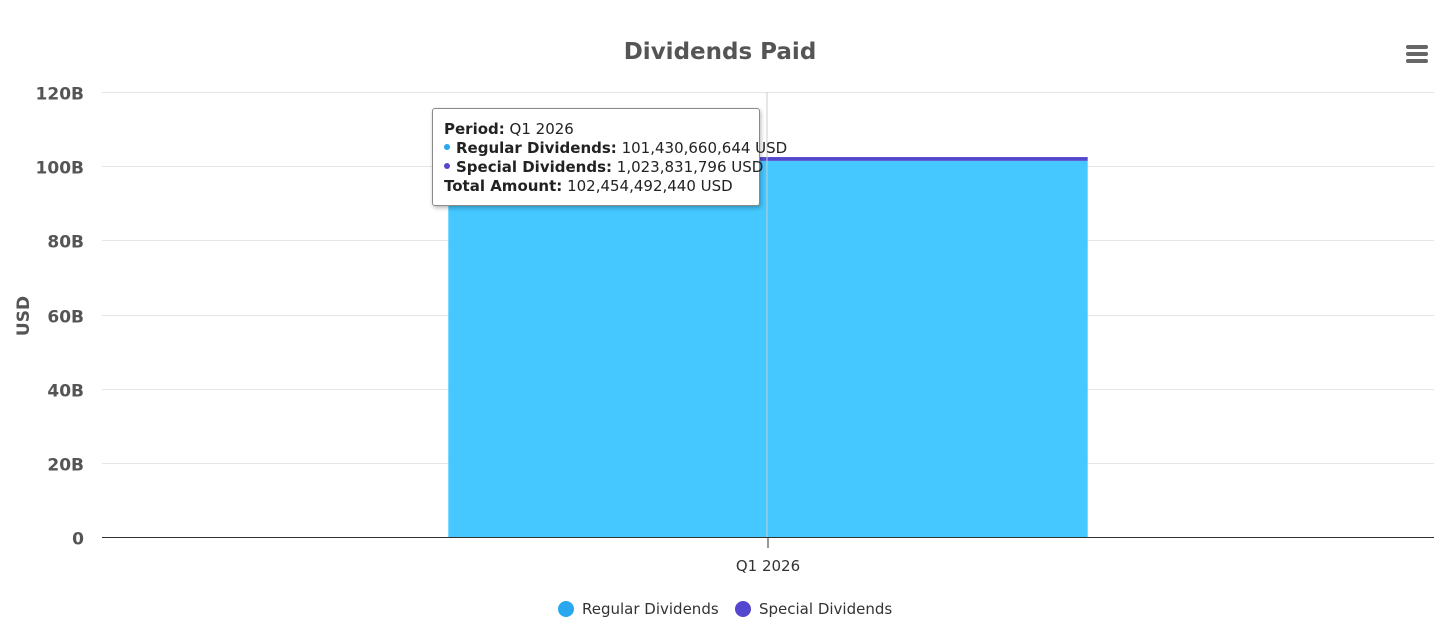  Describe the element at coordinates (768, 556) in the screenshot. I see `x-axis-ticks: Q1 2026` at that location.